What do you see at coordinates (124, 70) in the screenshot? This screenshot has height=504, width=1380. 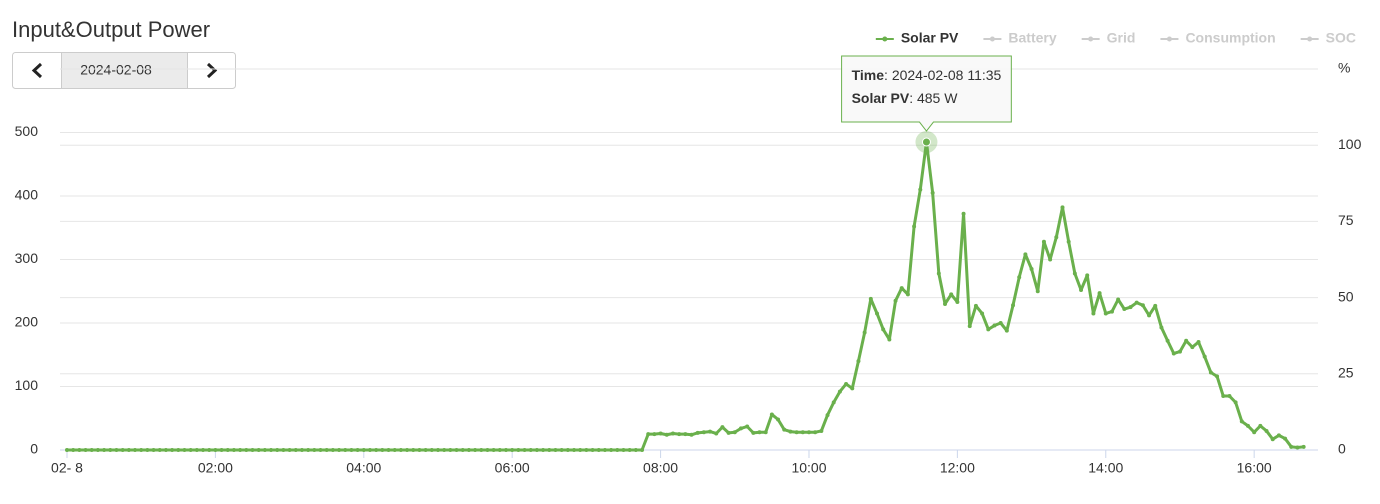 I see `date-field` at bounding box center [124, 70].